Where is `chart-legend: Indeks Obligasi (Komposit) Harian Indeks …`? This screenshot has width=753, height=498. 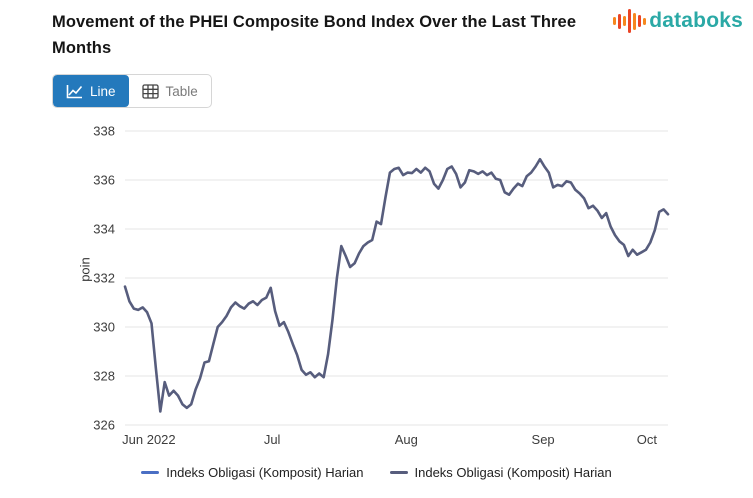
chart-legend: Indeks Obligasi (Komposit) Harian Indeks … is located at coordinates (376, 472).